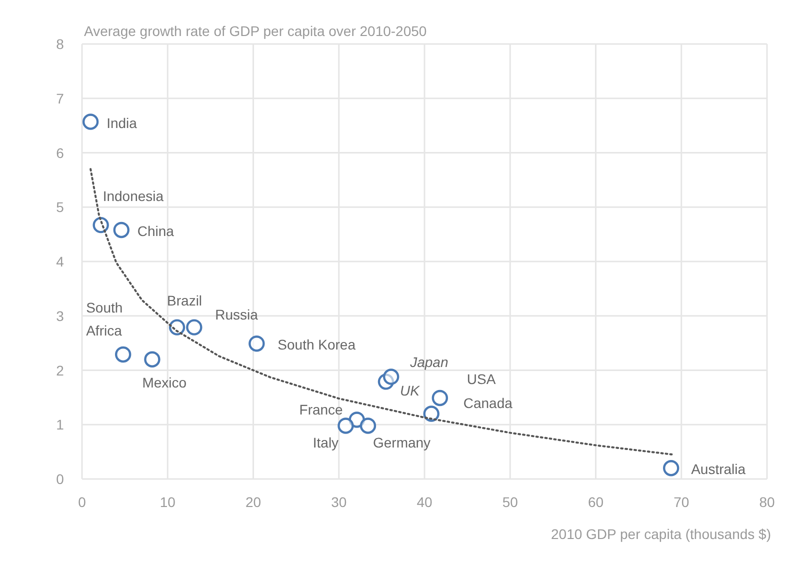 The height and width of the screenshot is (570, 795). I want to click on annotation: Brazil, so click(184, 300).